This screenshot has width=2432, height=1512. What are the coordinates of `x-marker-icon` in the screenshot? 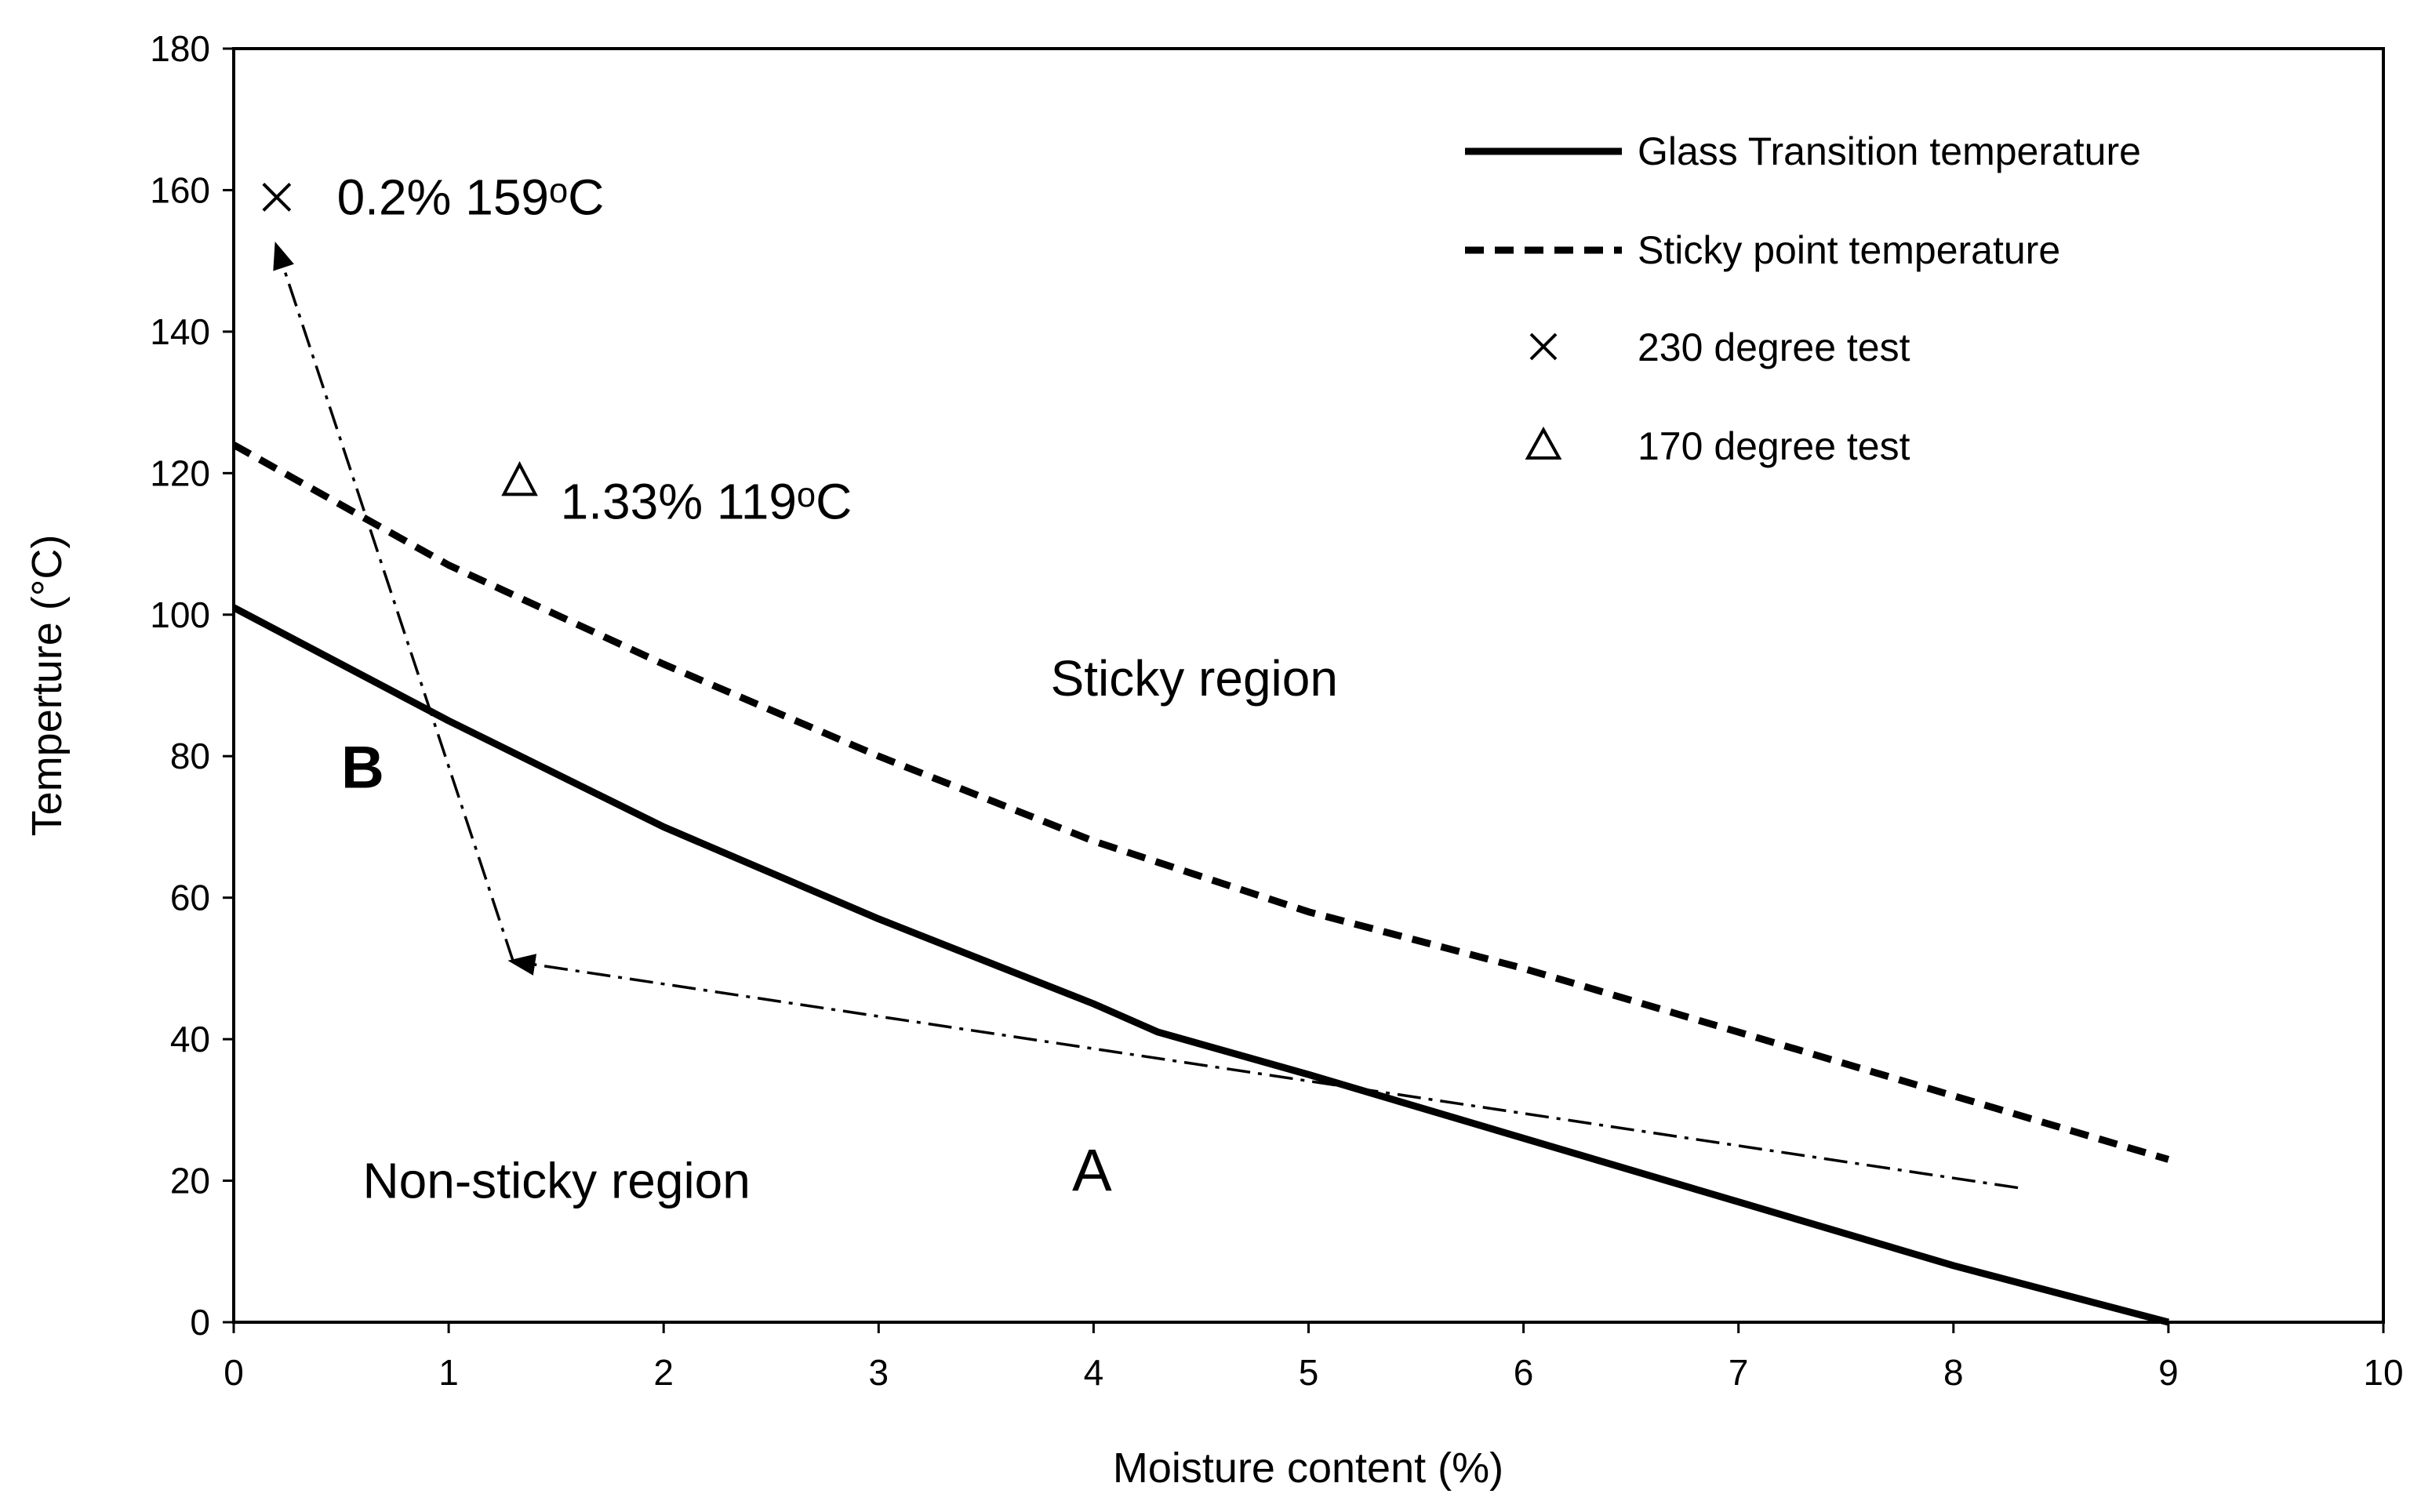 It's located at (277, 197).